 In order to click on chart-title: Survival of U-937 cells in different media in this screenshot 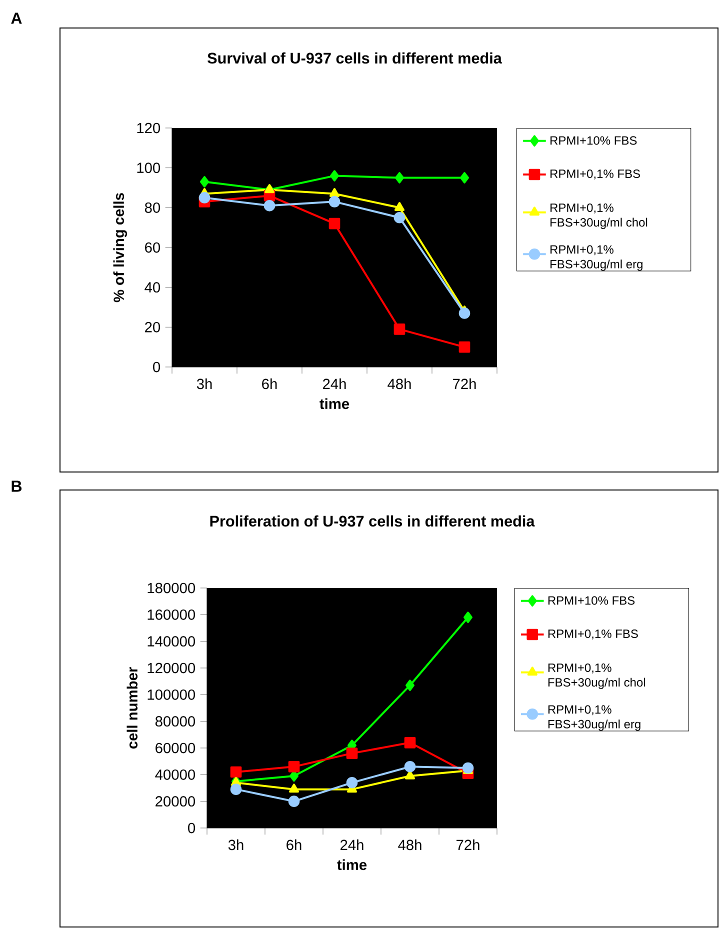, I will do `click(355, 58)`.